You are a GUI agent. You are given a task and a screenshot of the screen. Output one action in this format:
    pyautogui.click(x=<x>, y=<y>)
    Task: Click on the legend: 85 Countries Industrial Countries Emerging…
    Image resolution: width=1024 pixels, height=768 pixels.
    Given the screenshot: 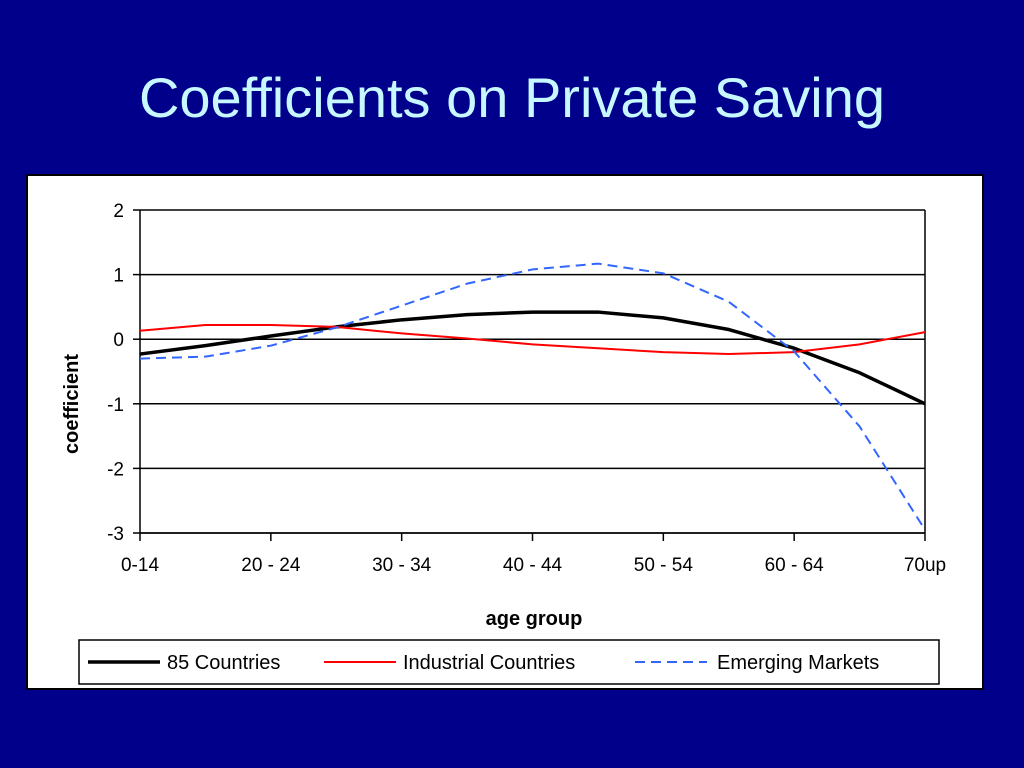 What is the action you would take?
    pyautogui.click(x=509, y=662)
    